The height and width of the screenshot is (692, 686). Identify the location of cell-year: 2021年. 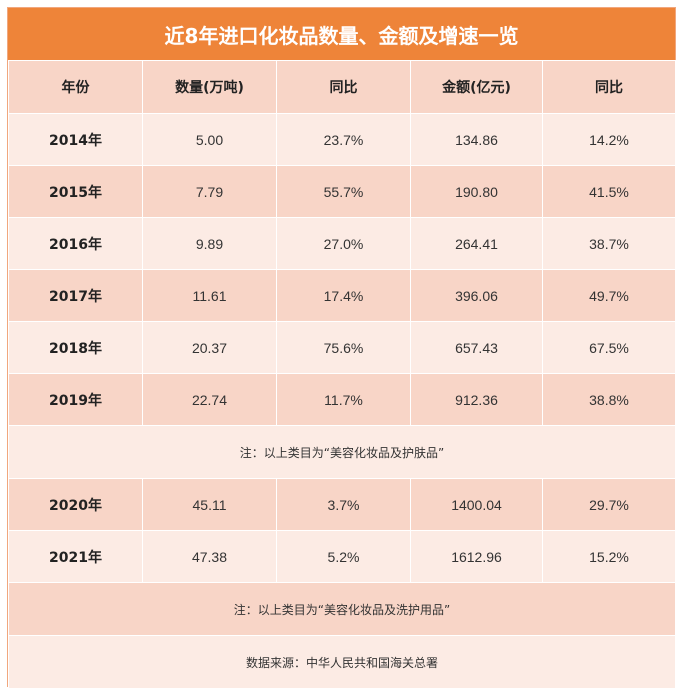
(75, 556).